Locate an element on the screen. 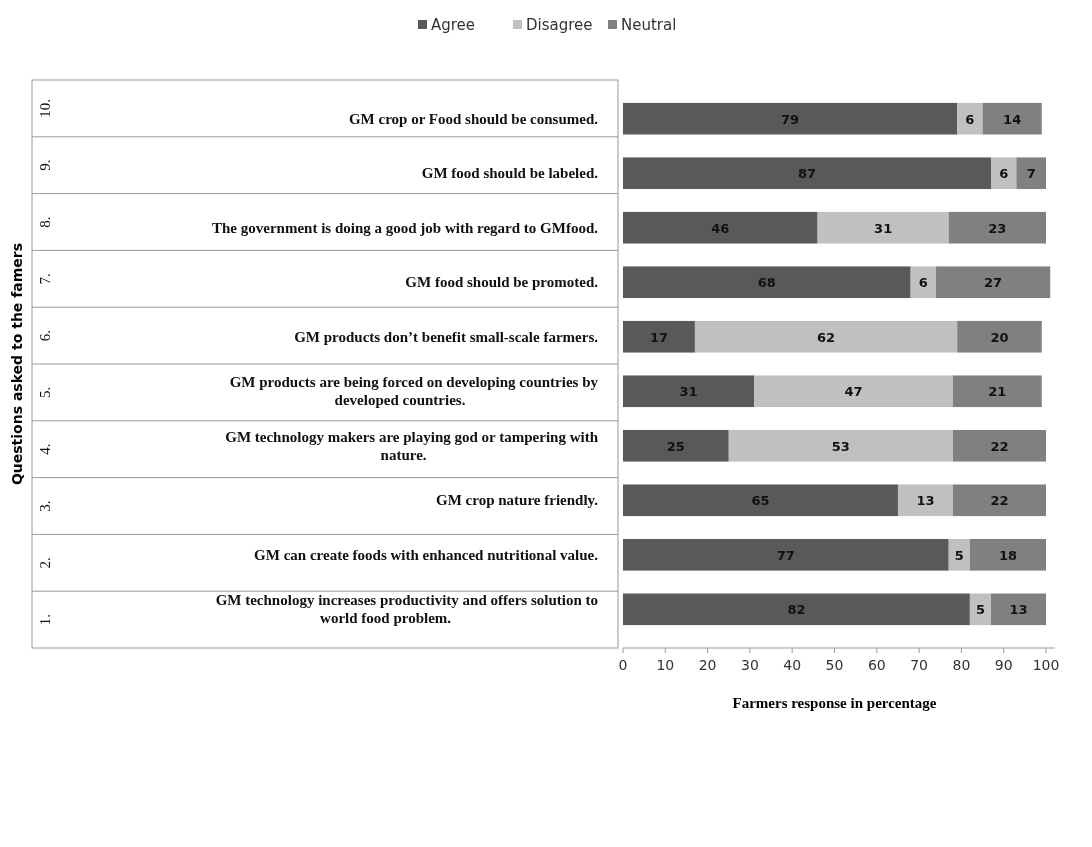  x-tick-label: 40 is located at coordinates (792, 665).